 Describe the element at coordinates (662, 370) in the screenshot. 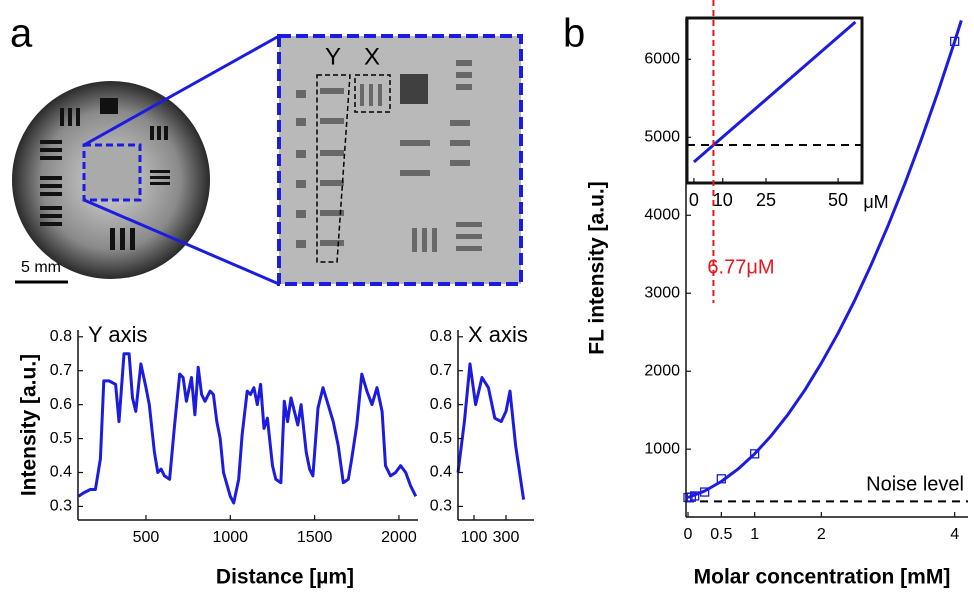

I see `y-tick-label: 2000` at that location.